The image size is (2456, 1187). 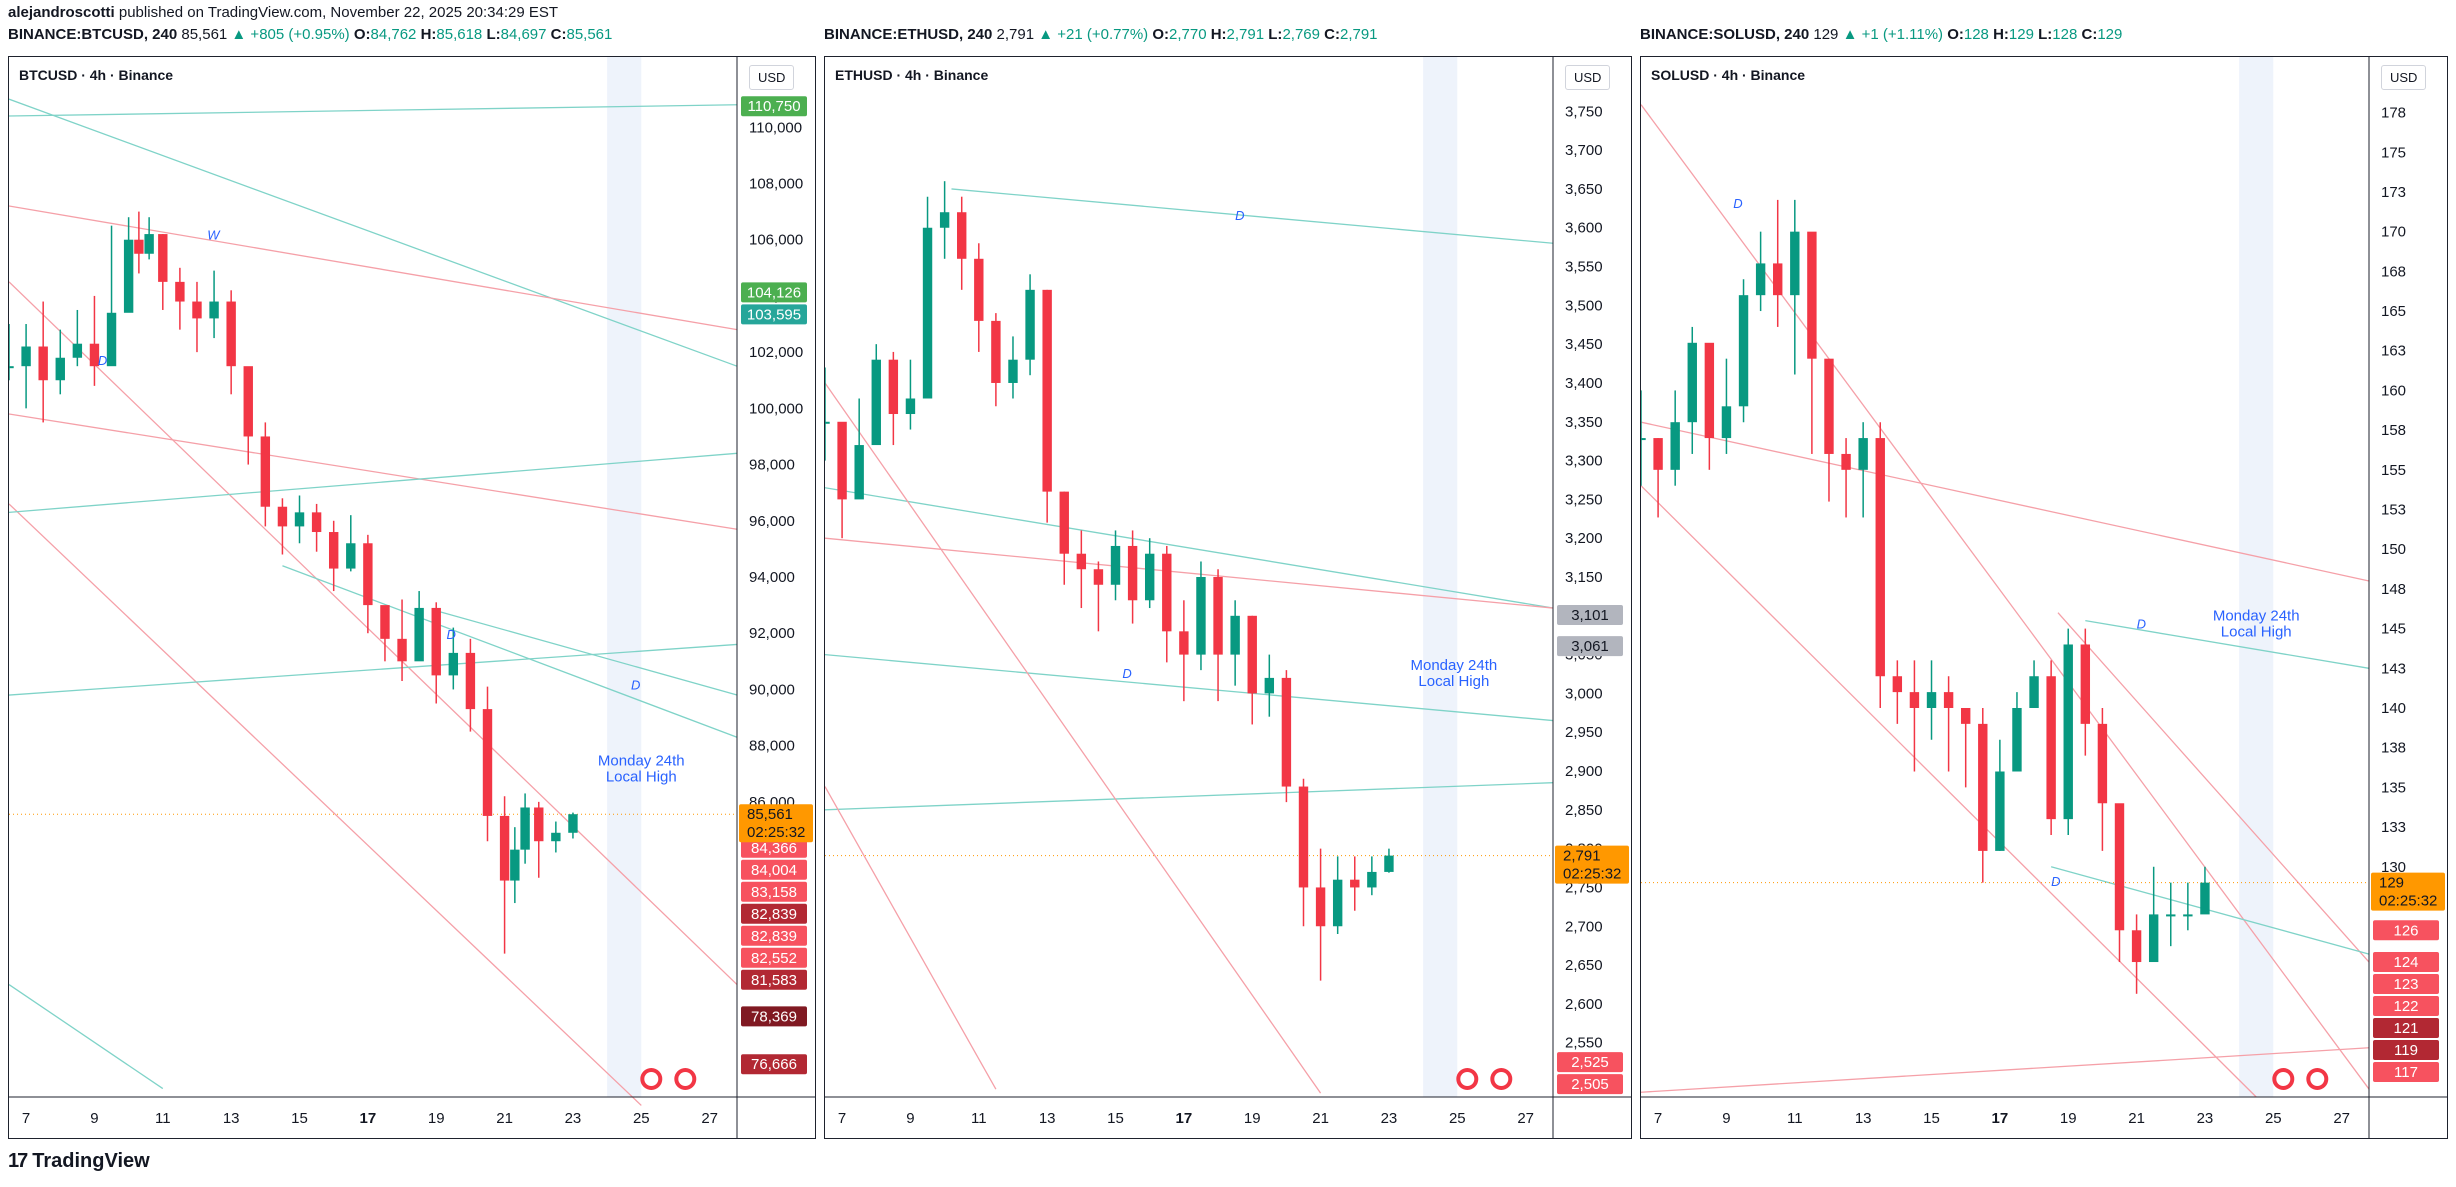 I want to click on annotation-note: Local High, so click(x=2256, y=632).